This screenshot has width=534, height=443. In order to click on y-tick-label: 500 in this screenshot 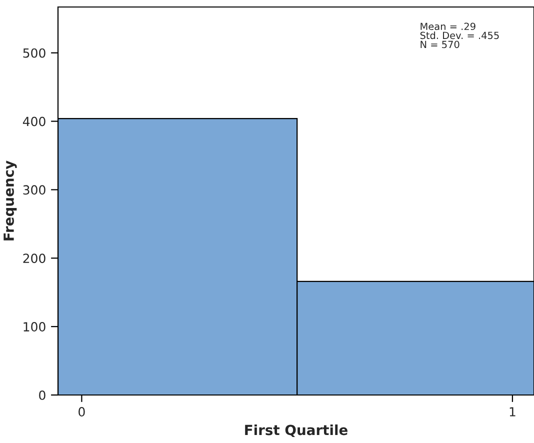, I will do `click(34, 53)`.